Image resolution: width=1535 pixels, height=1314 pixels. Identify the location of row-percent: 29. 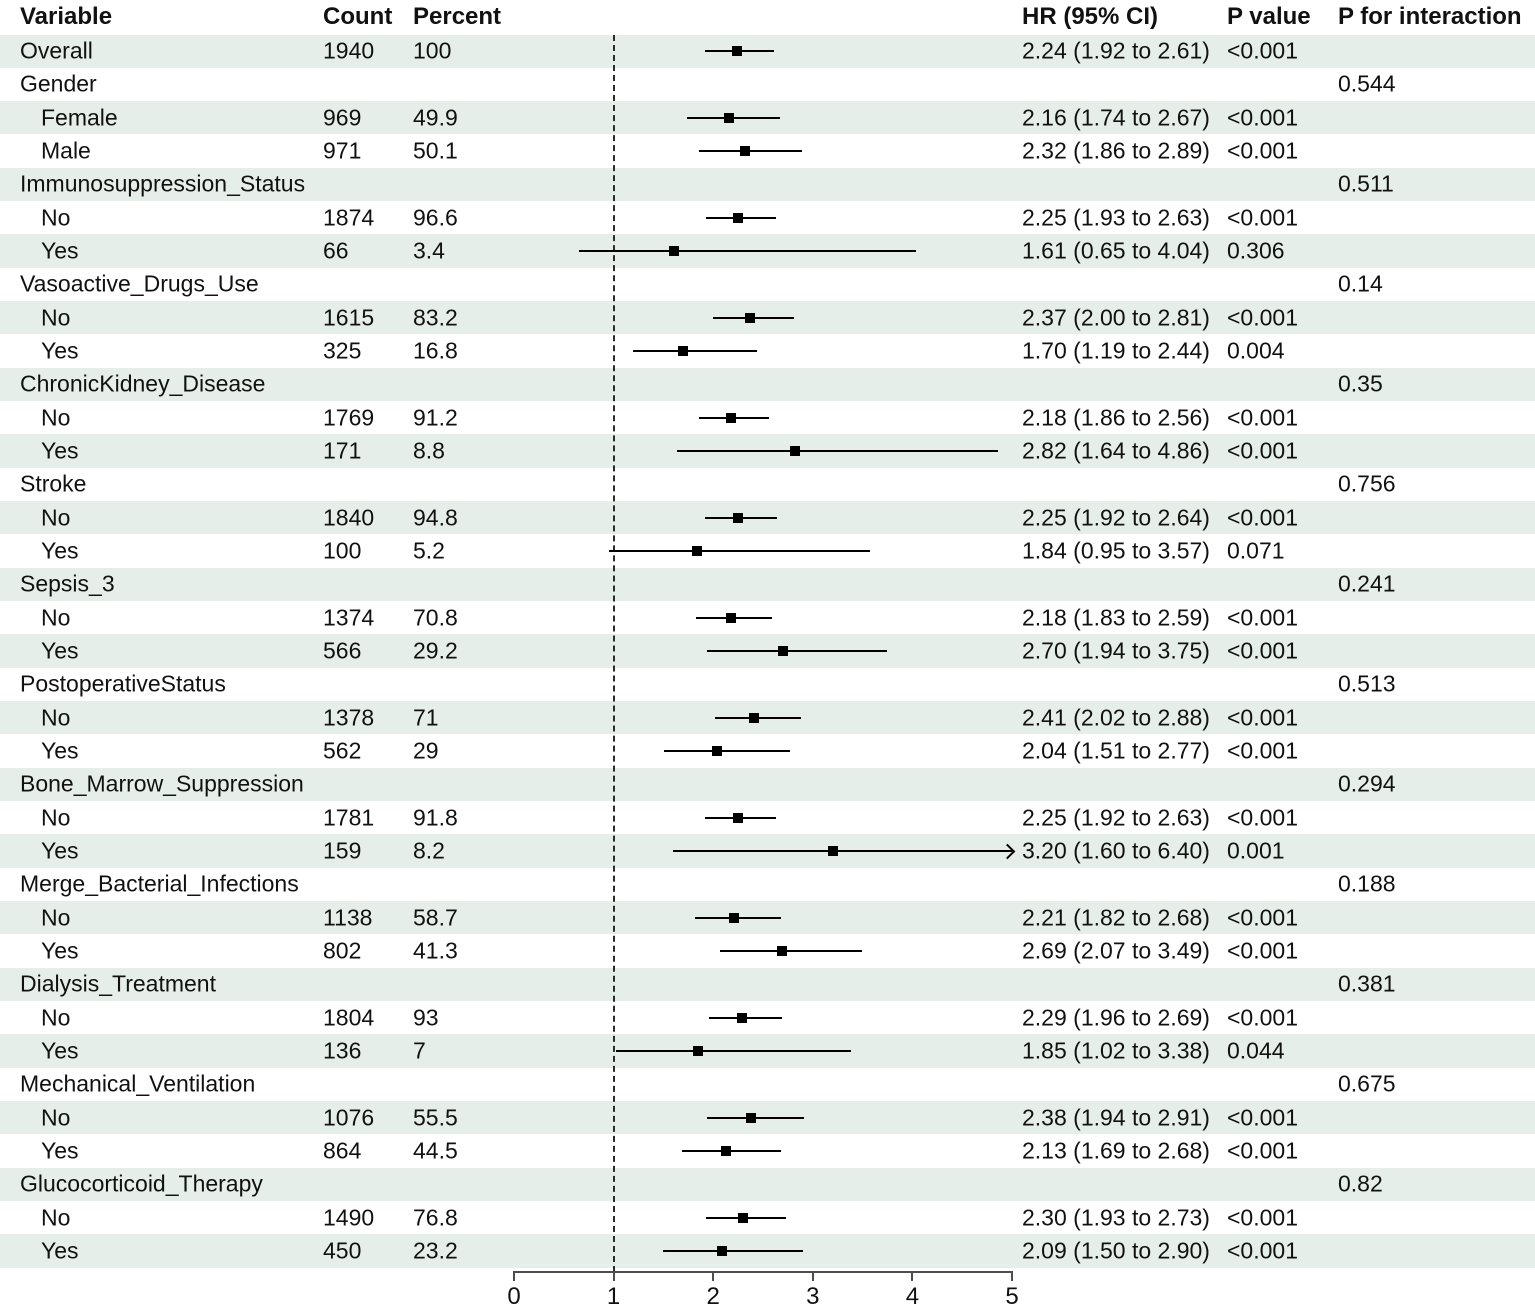
(426, 750).